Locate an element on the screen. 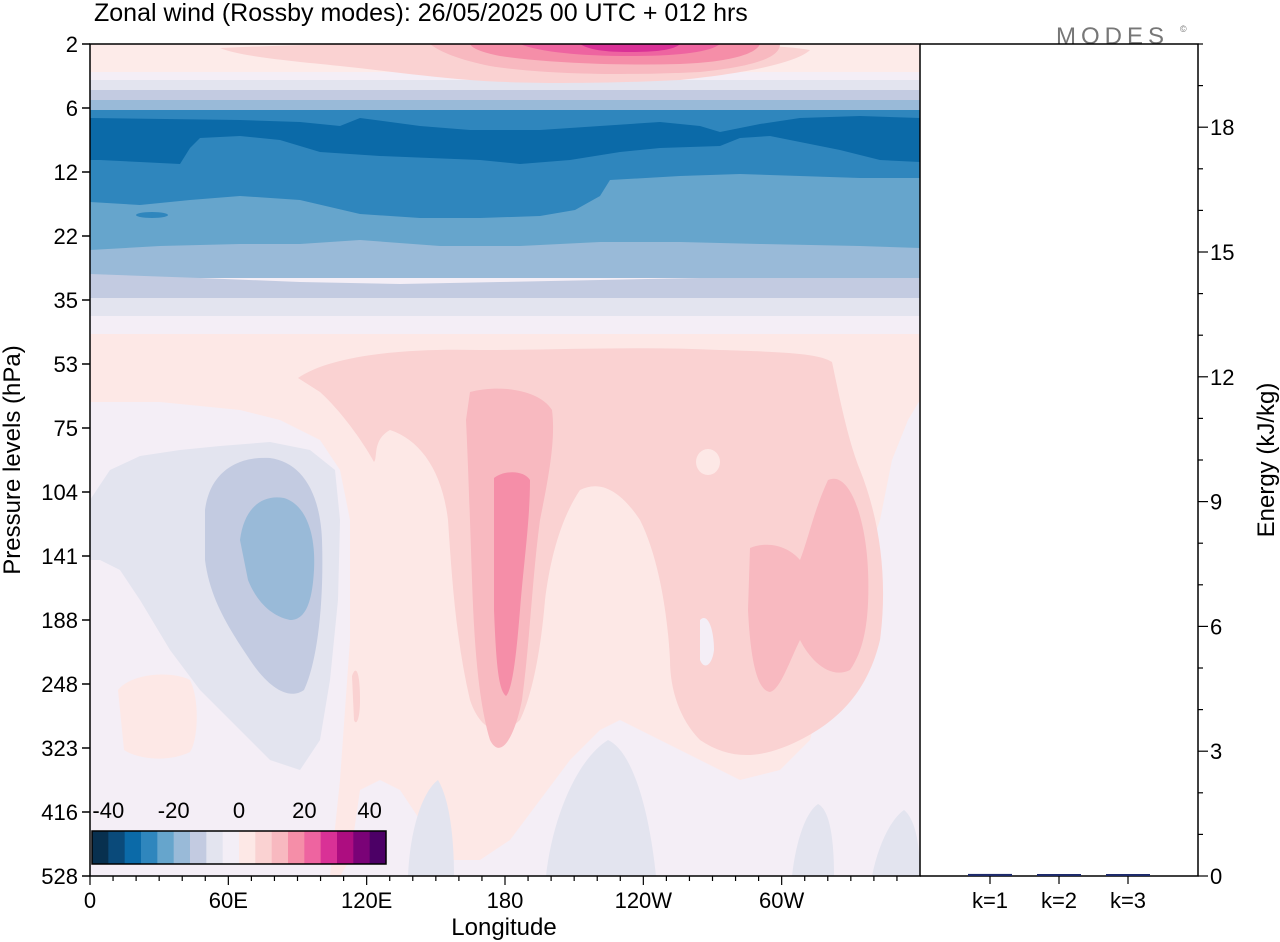  grey-blue-lower-band is located at coordinates (505, 286).